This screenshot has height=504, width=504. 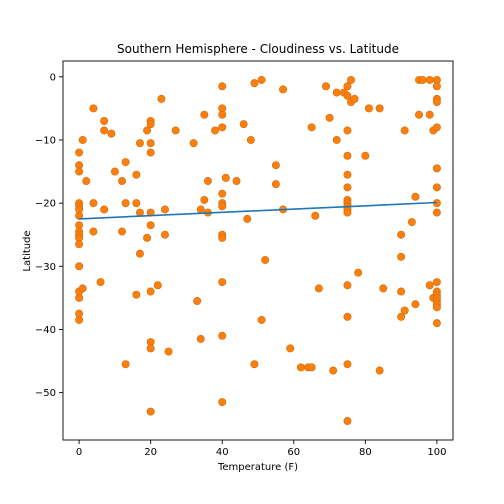 What do you see at coordinates (53, 77) in the screenshot?
I see `y-tick-label: 0` at bounding box center [53, 77].